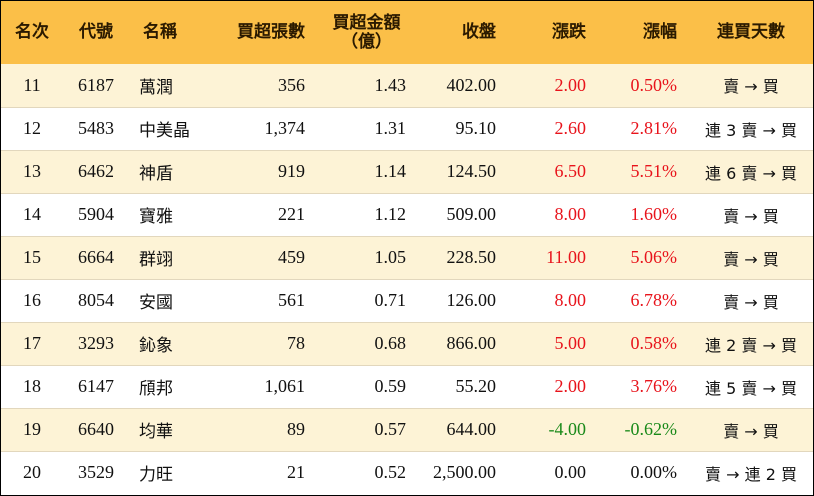 This screenshot has height=496, width=814. I want to click on cell-rank: 16, so click(32, 300).